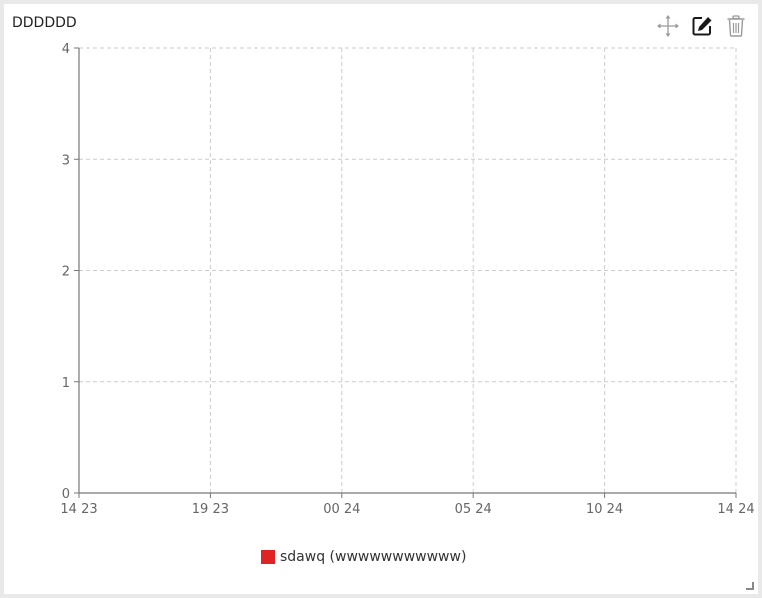 Image resolution: width=762 pixels, height=598 pixels. What do you see at coordinates (210, 509) in the screenshot?
I see `x-tick-label: 19 23` at bounding box center [210, 509].